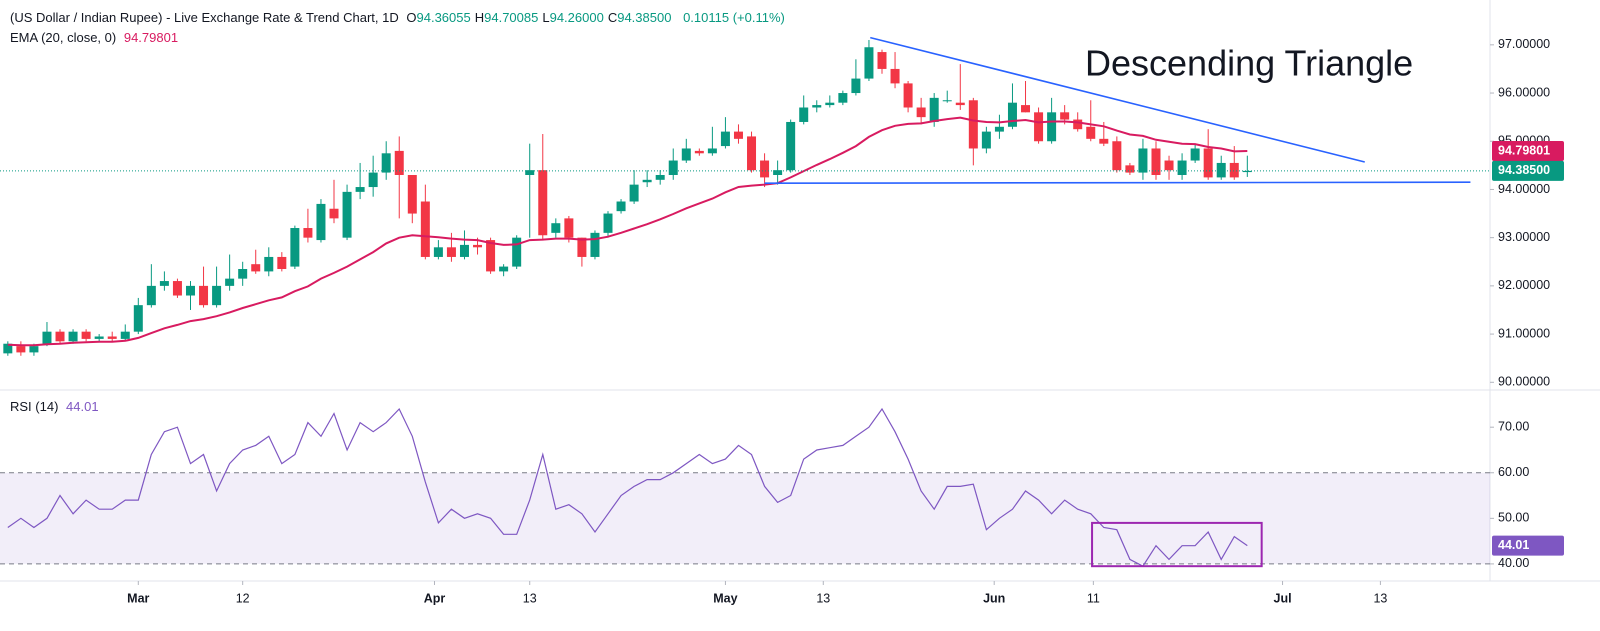  What do you see at coordinates (1513, 472) in the screenshot?
I see `y-tick-label: 60.00` at bounding box center [1513, 472].